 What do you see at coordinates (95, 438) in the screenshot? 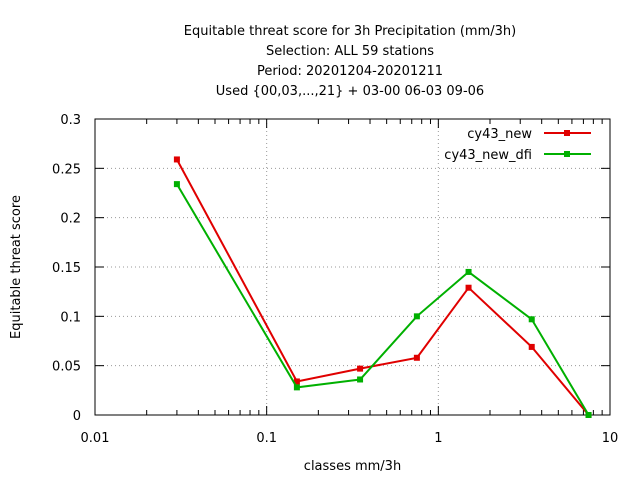
I see `x-tick-label: 0.01` at bounding box center [95, 438].